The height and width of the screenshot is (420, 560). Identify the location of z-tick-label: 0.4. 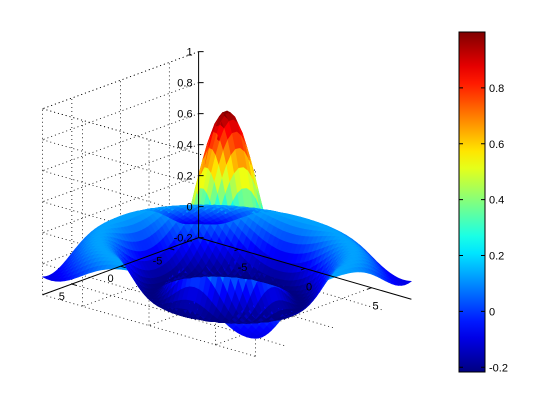
(184, 146).